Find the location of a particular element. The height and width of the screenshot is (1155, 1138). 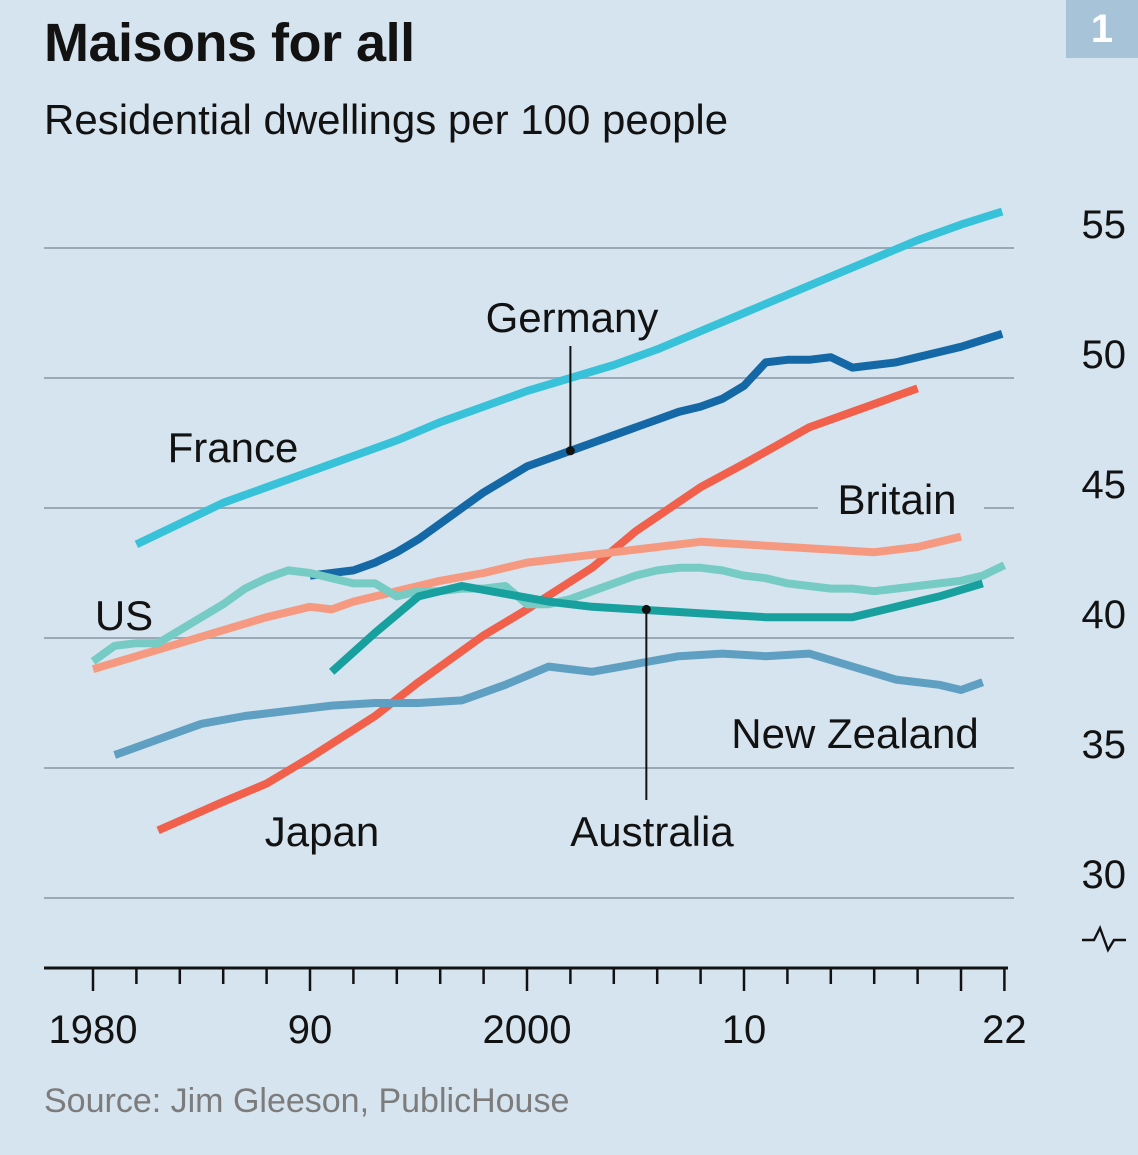

series-label-japan: Japan is located at coordinates (322, 831).